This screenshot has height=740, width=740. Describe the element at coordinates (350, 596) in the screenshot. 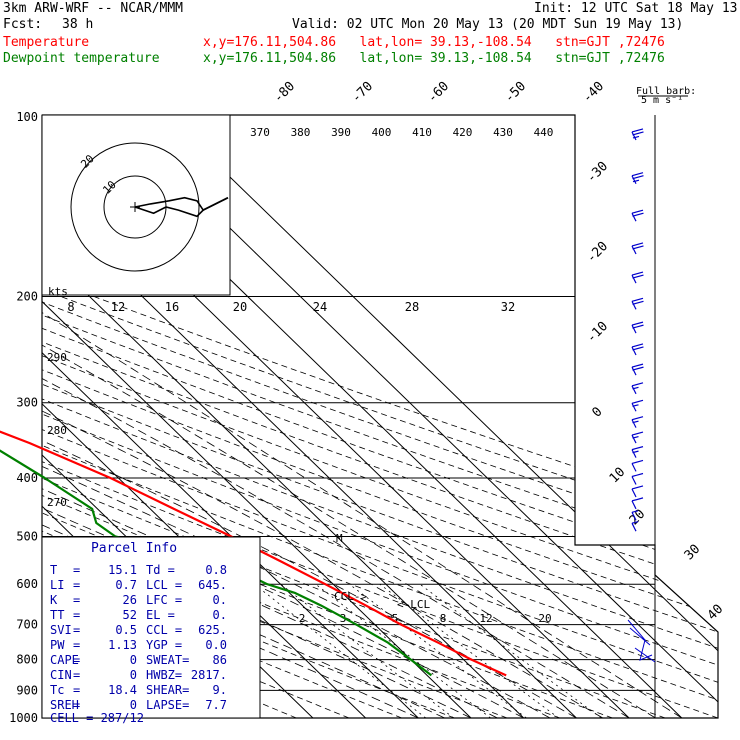

I see `ccl-annotation: CCL->` at that location.